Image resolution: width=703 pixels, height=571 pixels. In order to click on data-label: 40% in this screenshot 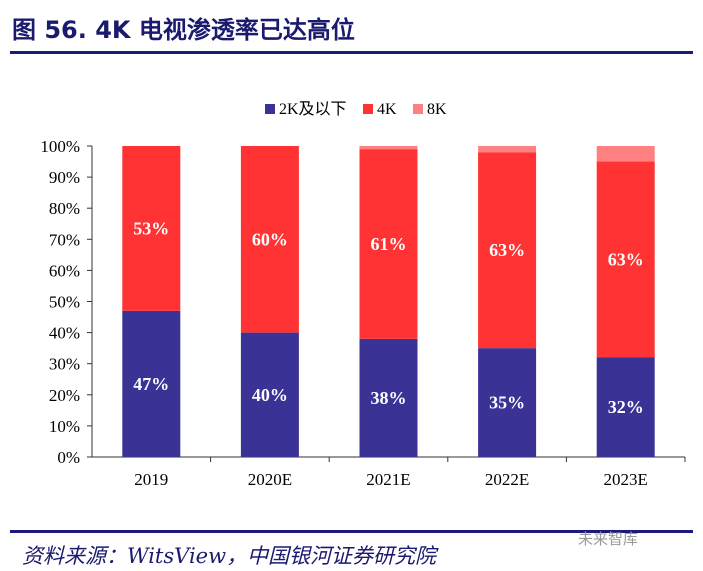, I will do `click(270, 395)`.